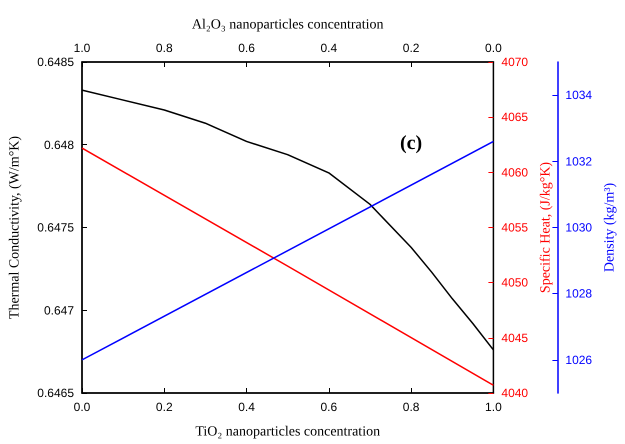 Image resolution: width=625 pixels, height=444 pixels. Describe the element at coordinates (411, 48) in the screenshot. I see `x2-tick-label: 0.2` at that location.